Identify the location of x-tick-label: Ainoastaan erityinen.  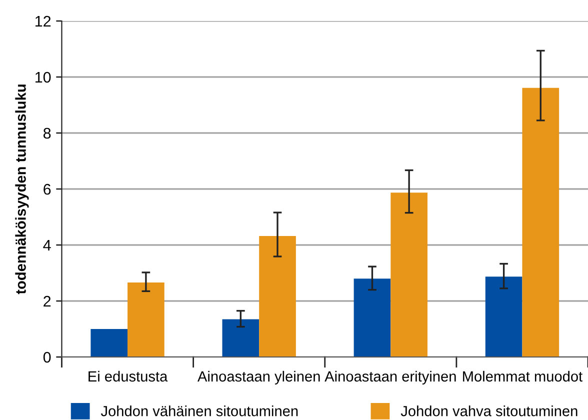
(390, 377).